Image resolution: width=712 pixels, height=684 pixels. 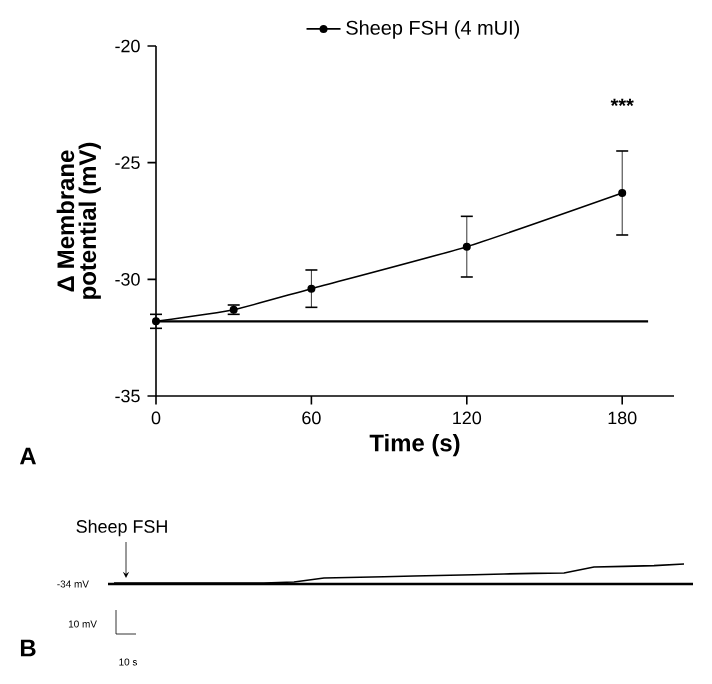 I want to click on y-axis-title: Δ Membrane potential (mV), so click(x=78, y=220).